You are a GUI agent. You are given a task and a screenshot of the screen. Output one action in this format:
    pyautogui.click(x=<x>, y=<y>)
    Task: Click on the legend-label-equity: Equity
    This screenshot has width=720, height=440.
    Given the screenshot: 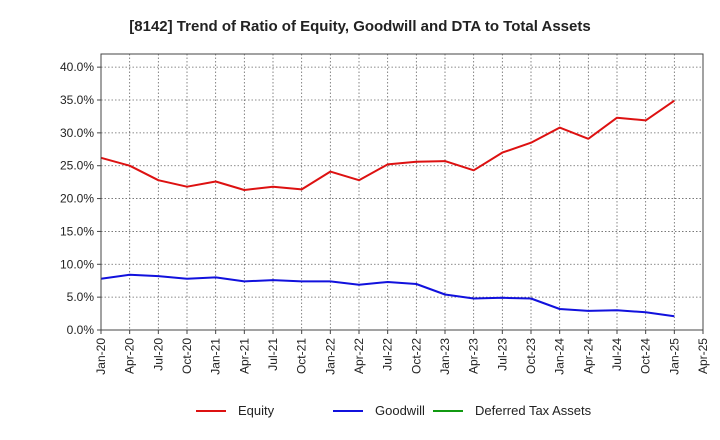 What is the action you would take?
    pyautogui.click(x=256, y=410)
    